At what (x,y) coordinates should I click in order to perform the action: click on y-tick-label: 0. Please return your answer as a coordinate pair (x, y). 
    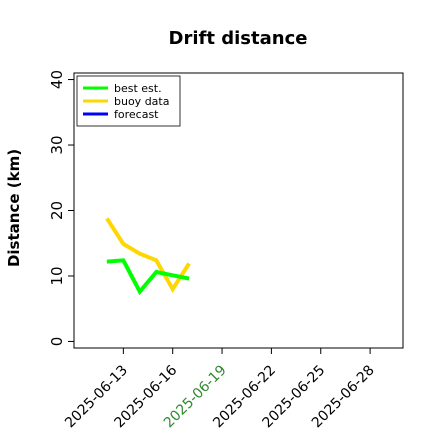
    Looking at the image, I should click on (57, 342).